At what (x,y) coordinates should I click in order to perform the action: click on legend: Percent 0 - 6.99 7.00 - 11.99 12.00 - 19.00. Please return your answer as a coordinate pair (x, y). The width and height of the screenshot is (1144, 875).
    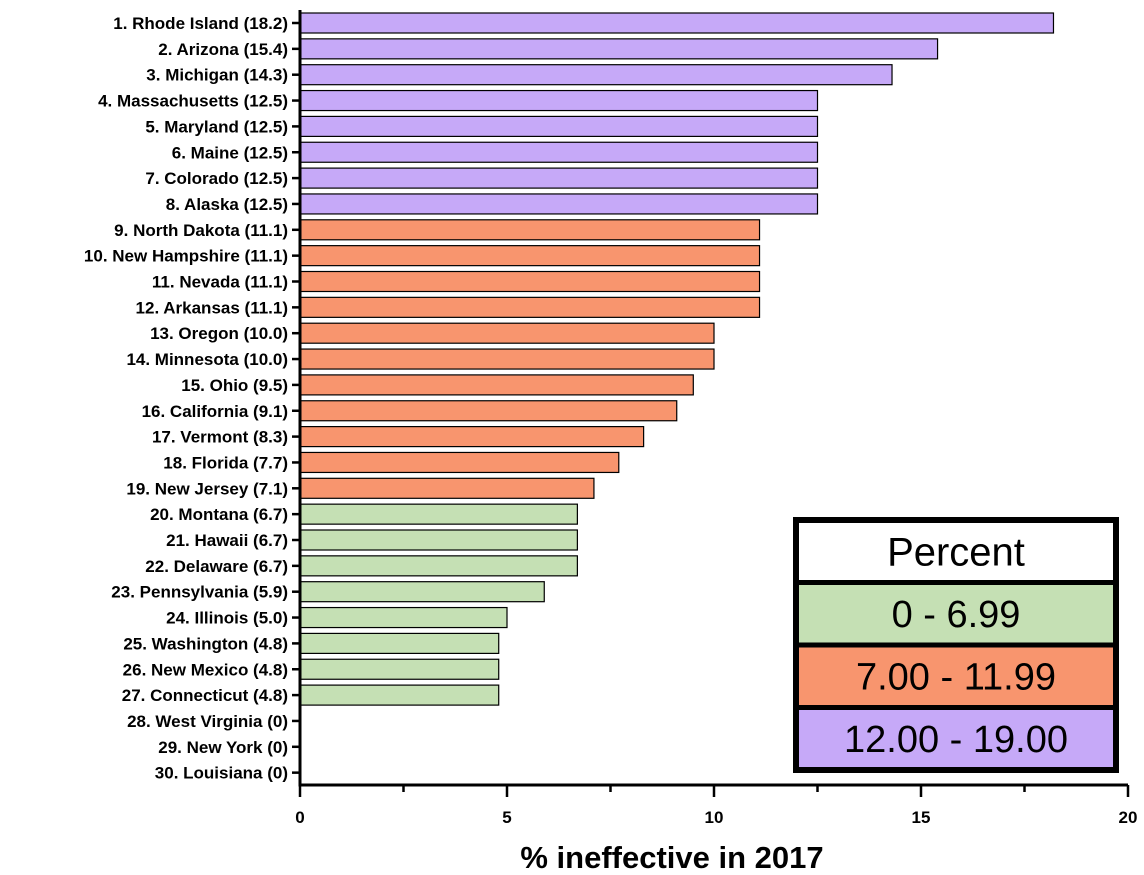
    Looking at the image, I should click on (956, 645).